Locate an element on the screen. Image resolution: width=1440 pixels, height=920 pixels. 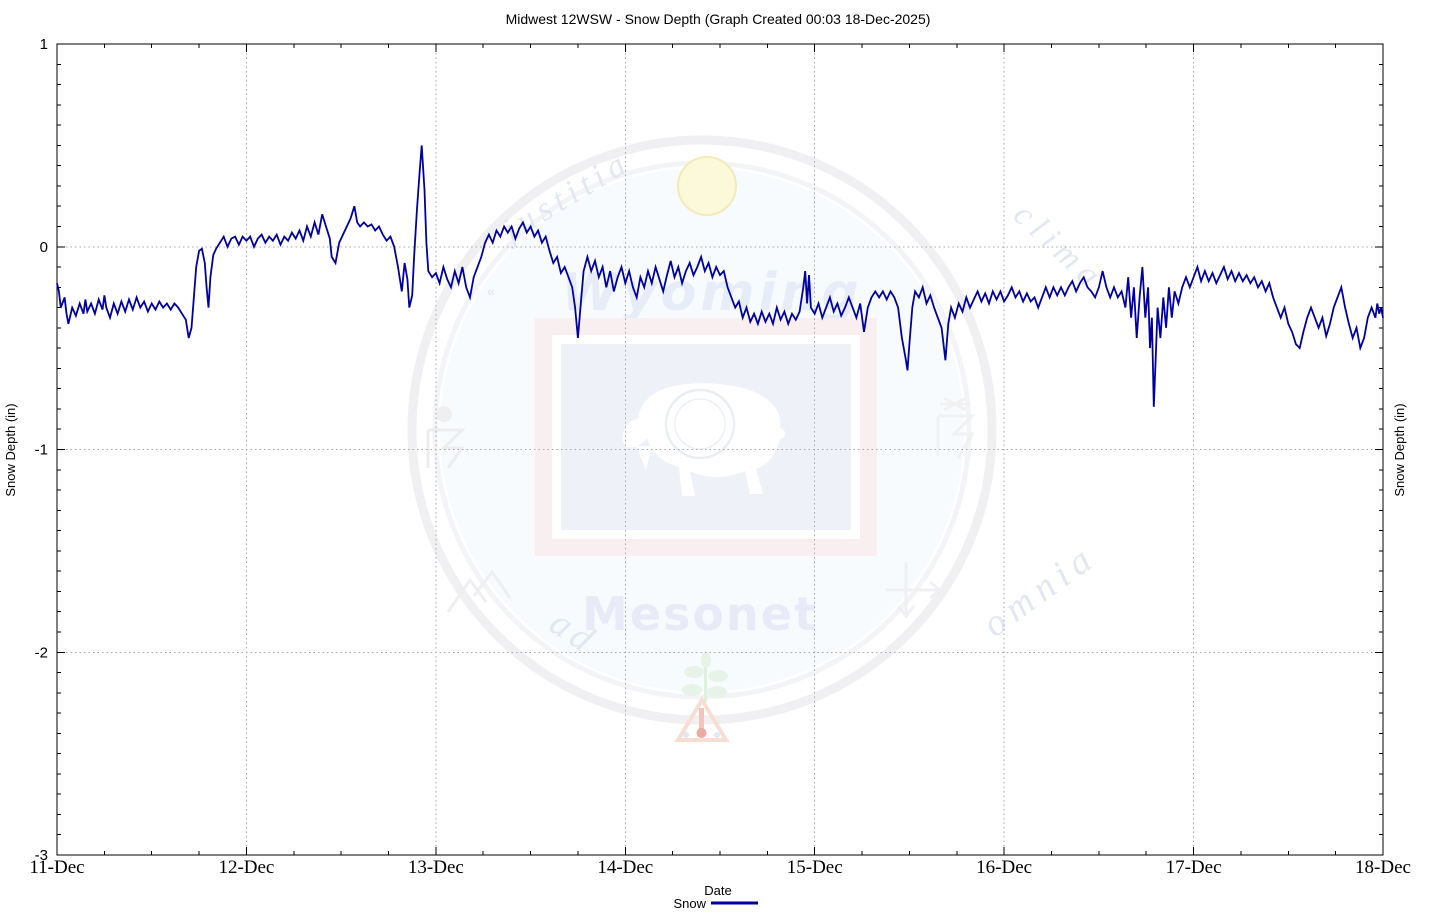
station-icon-left is located at coordinates (446, 437).